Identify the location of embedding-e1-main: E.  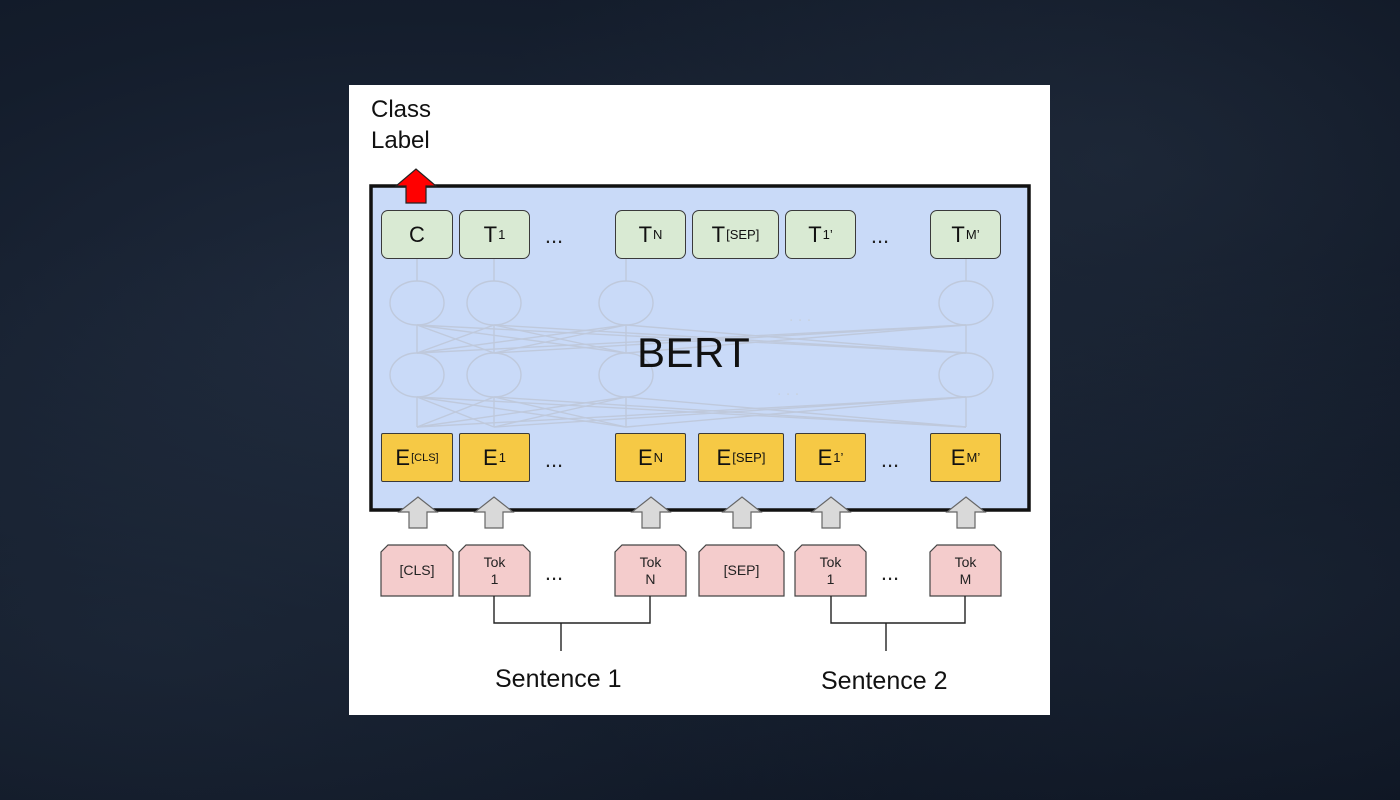
(490, 457).